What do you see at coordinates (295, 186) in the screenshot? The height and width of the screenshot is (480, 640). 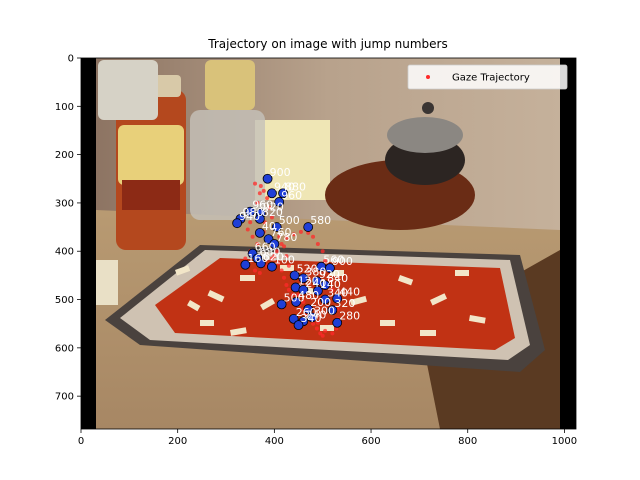 I see `jump-label: 880` at bounding box center [295, 186].